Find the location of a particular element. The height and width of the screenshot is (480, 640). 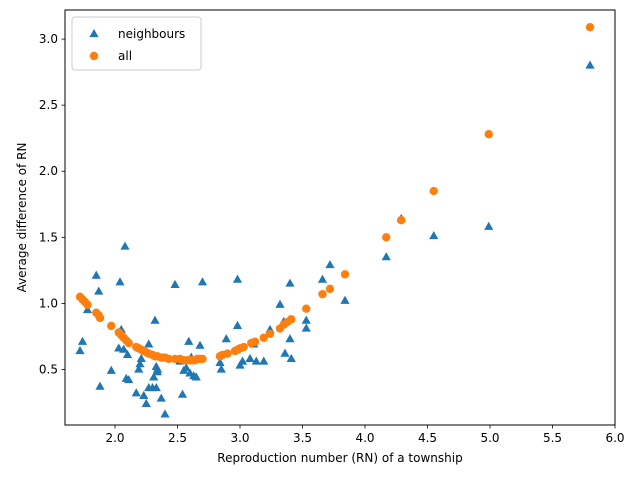

x-tick-label: 2.5 is located at coordinates (177, 438).